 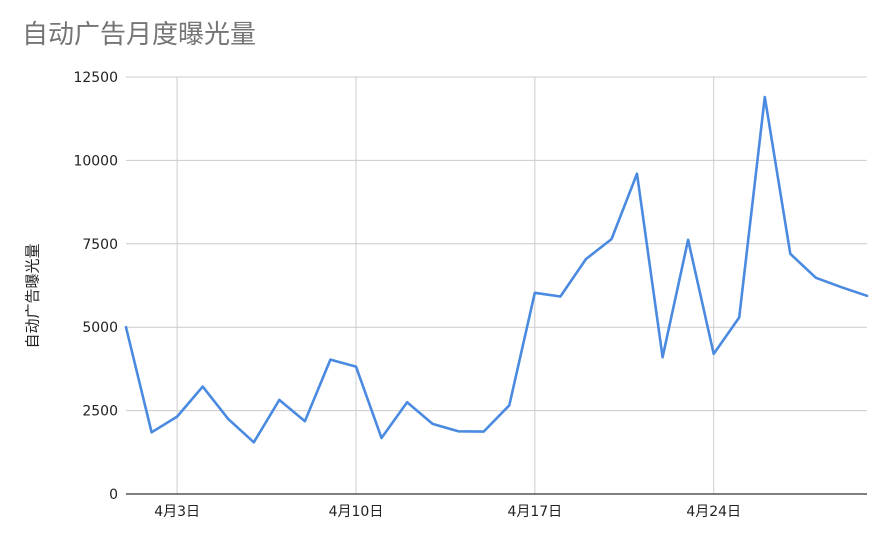 I want to click on x-tick-label: 4月3日, so click(x=177, y=512).